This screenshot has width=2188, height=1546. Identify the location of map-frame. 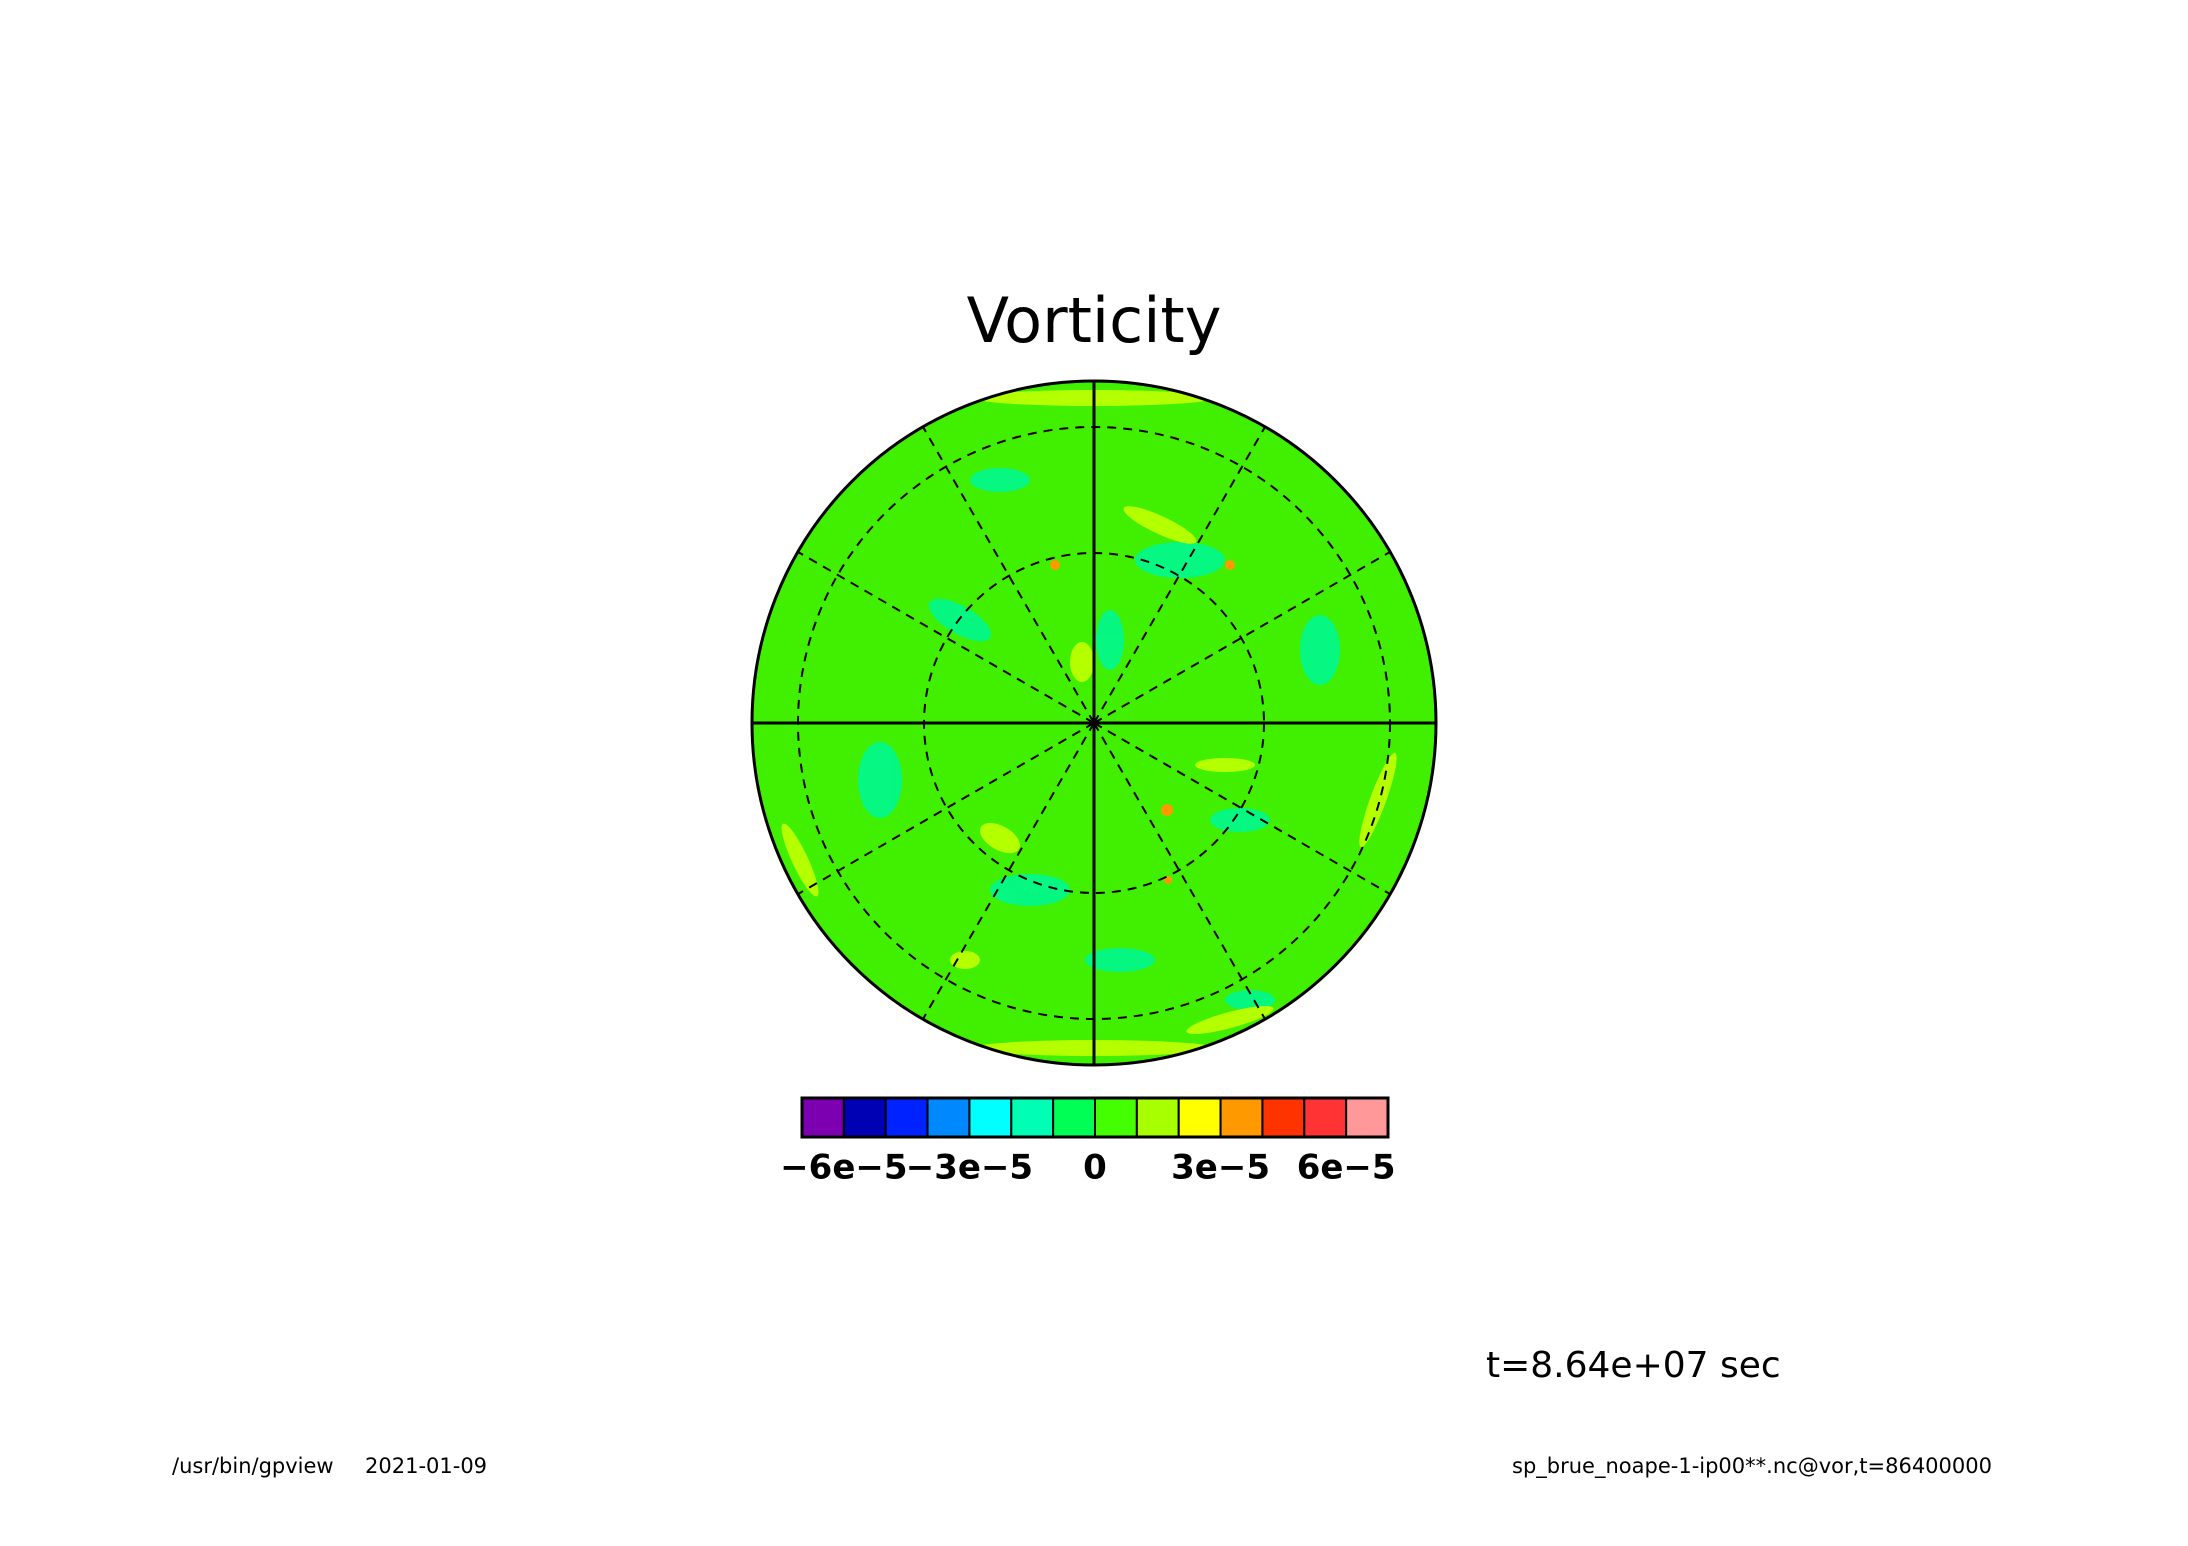
(1094, 723).